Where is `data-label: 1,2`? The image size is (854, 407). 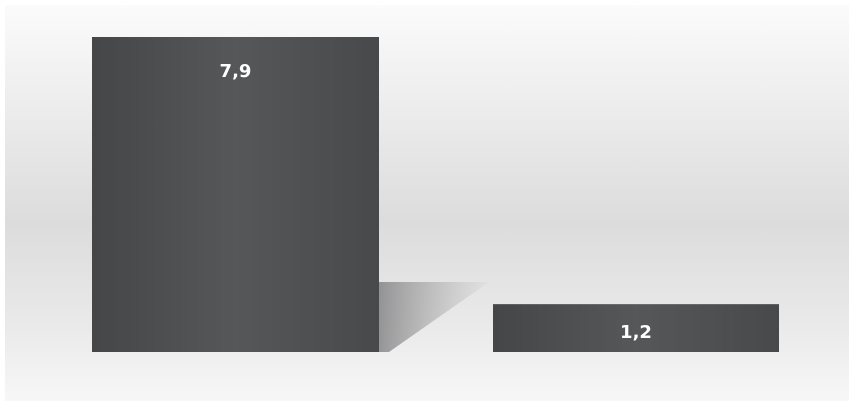 data-label: 1,2 is located at coordinates (636, 332).